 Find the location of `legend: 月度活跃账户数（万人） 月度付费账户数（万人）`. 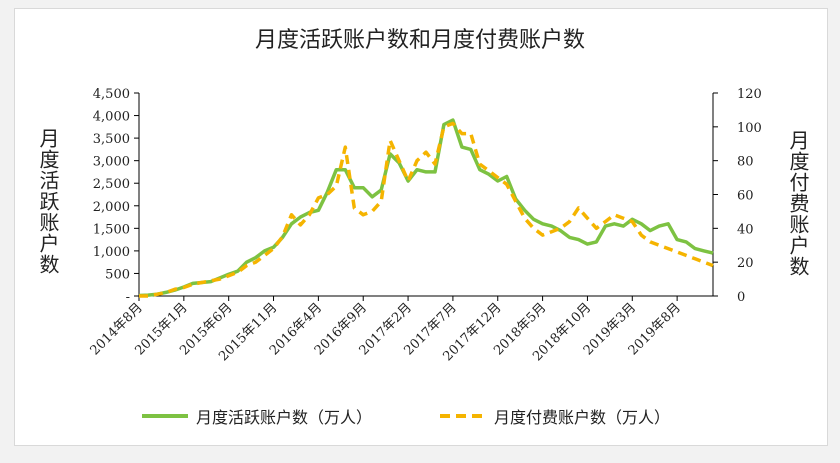

legend: 月度活跃账户数（万人） 月度付费账户数（万人） is located at coordinates (420, 417).